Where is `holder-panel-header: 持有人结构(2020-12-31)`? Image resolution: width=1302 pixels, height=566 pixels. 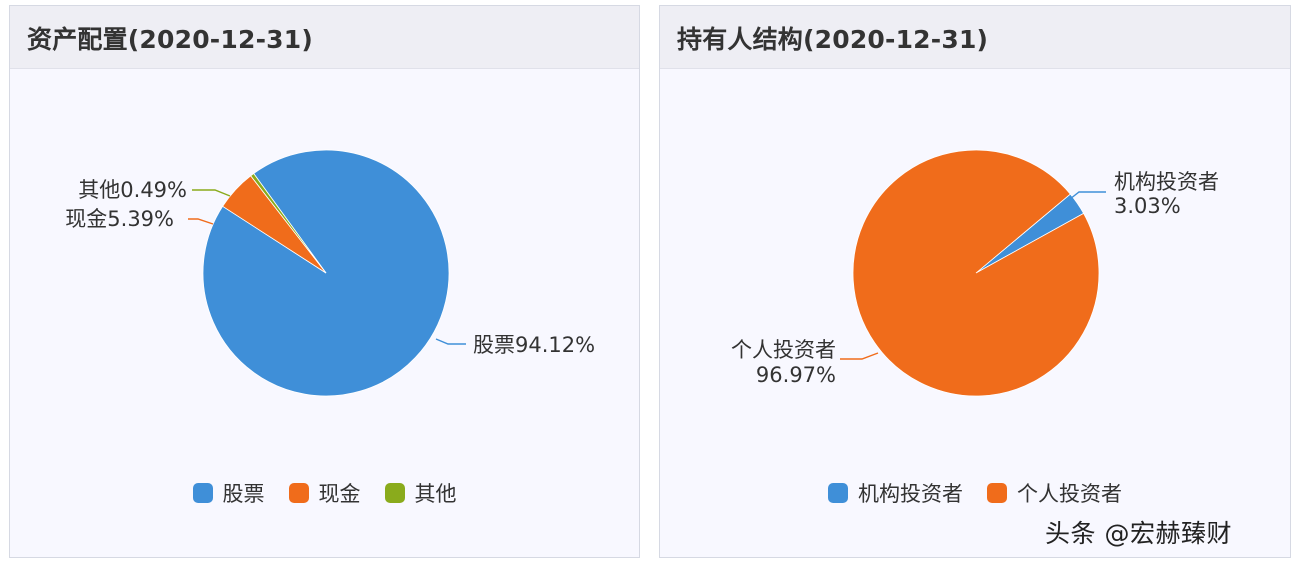
holder-panel-header: 持有人结构(2020-12-31) is located at coordinates (975, 37).